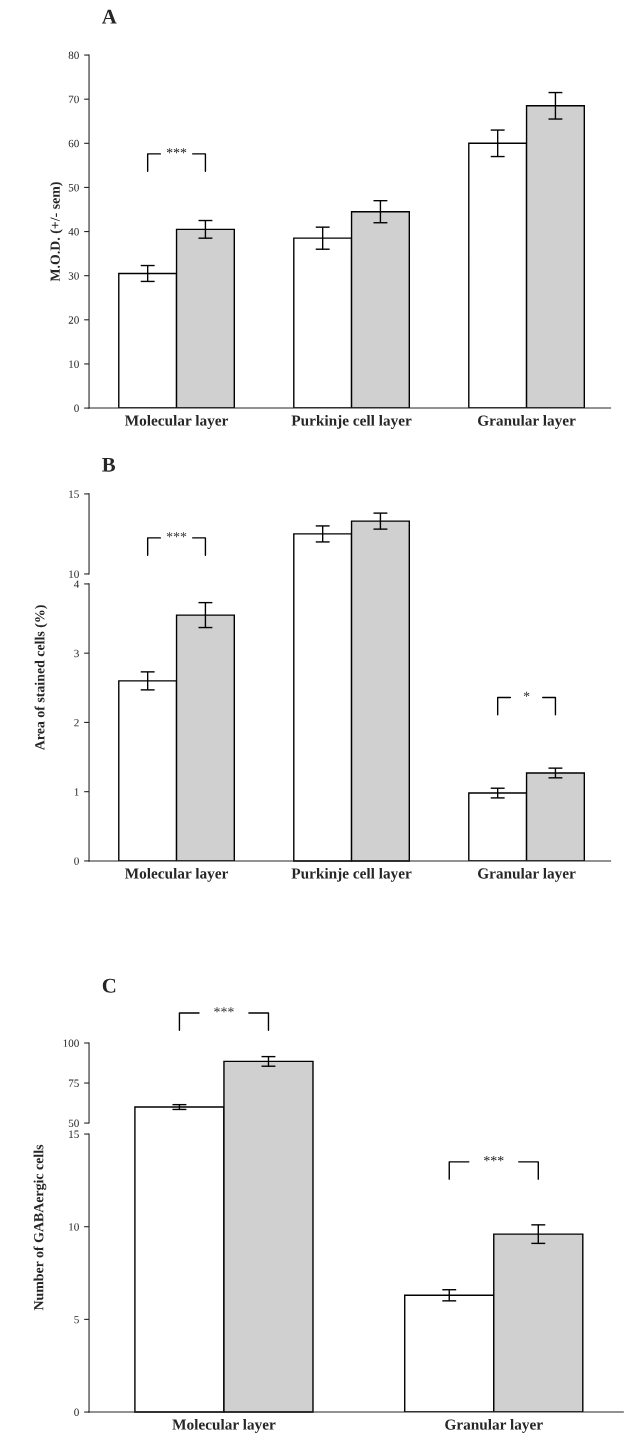 The image size is (636, 1445). I want to click on y-tick-label: 3, so click(76, 653).